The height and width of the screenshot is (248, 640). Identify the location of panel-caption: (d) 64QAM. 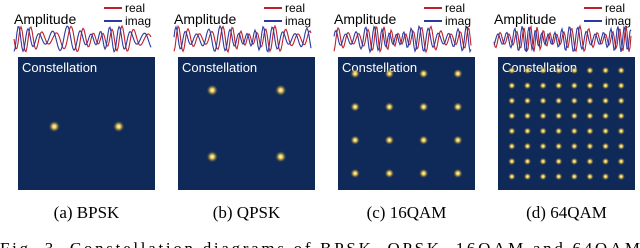
(566, 212).